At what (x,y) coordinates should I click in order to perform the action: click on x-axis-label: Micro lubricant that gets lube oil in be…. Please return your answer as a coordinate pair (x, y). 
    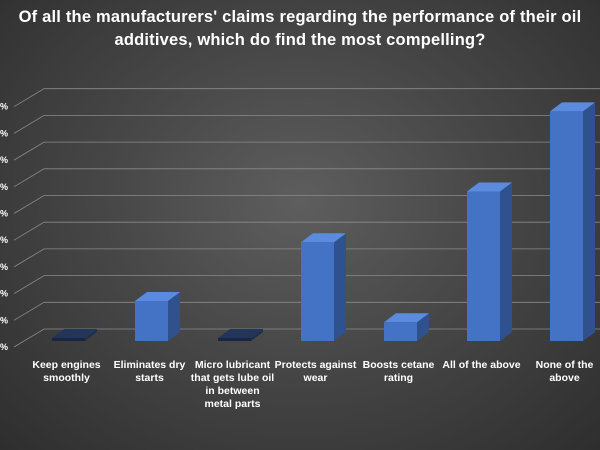
    Looking at the image, I should click on (232, 384).